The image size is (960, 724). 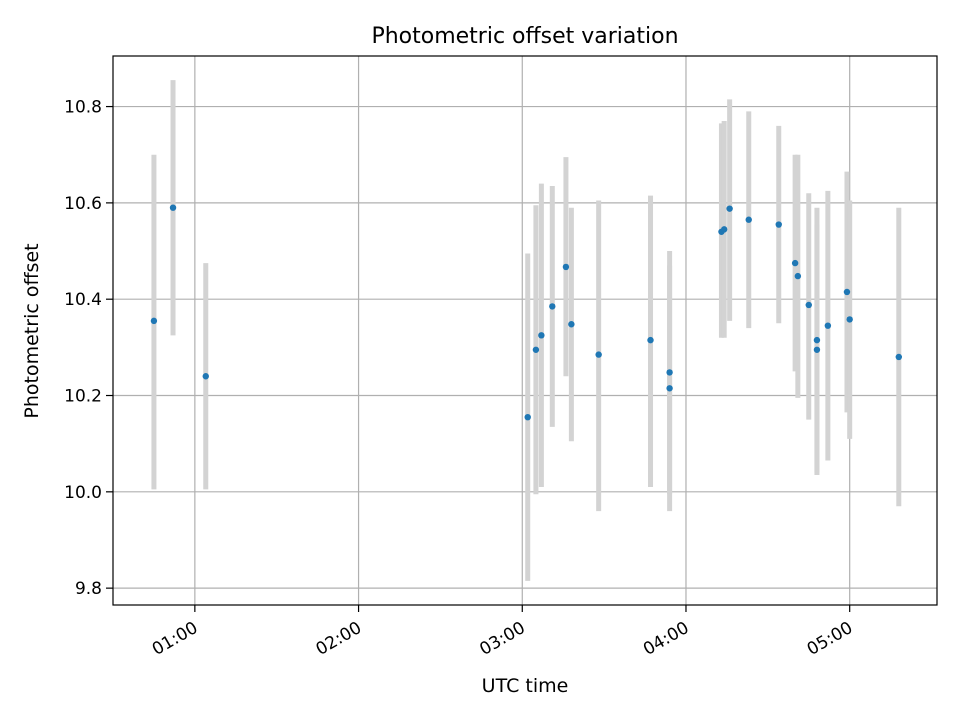 What do you see at coordinates (88, 348) in the screenshot?
I see `y-axis-ticks: 9.8 10.0 10.2 10.4 10.6 10.8` at bounding box center [88, 348].